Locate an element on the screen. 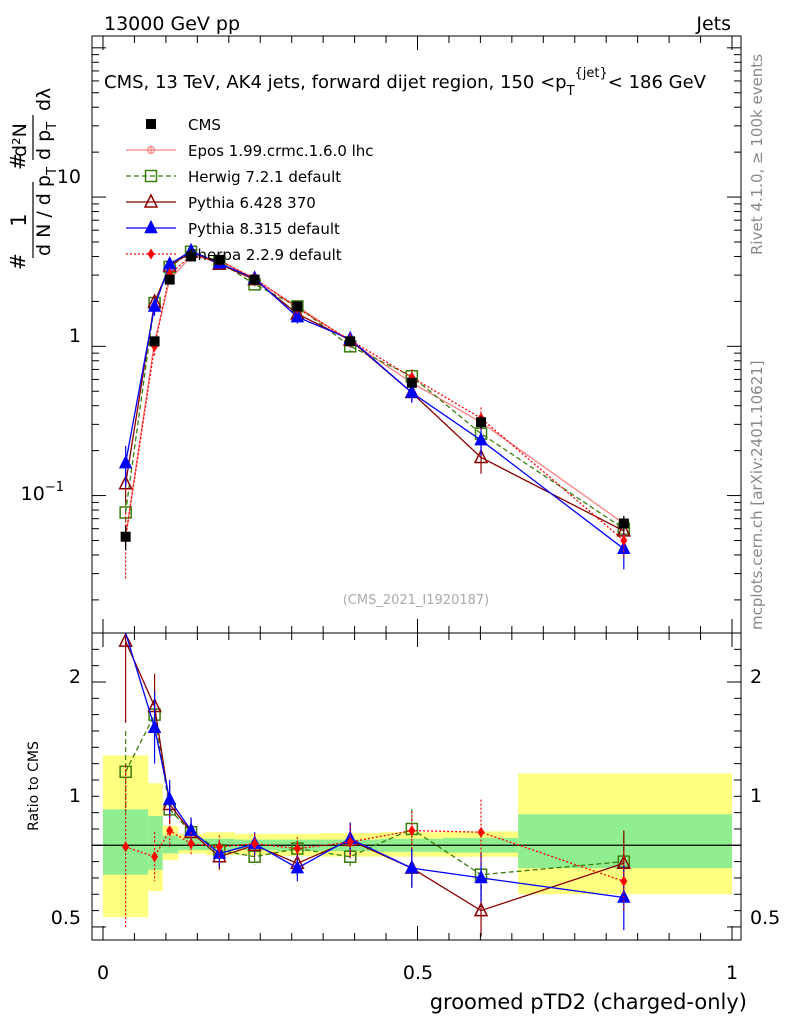 This screenshot has height=1024, width=786. x-axis-label: groomed pTD2 (charged-only) is located at coordinates (588, 1002).